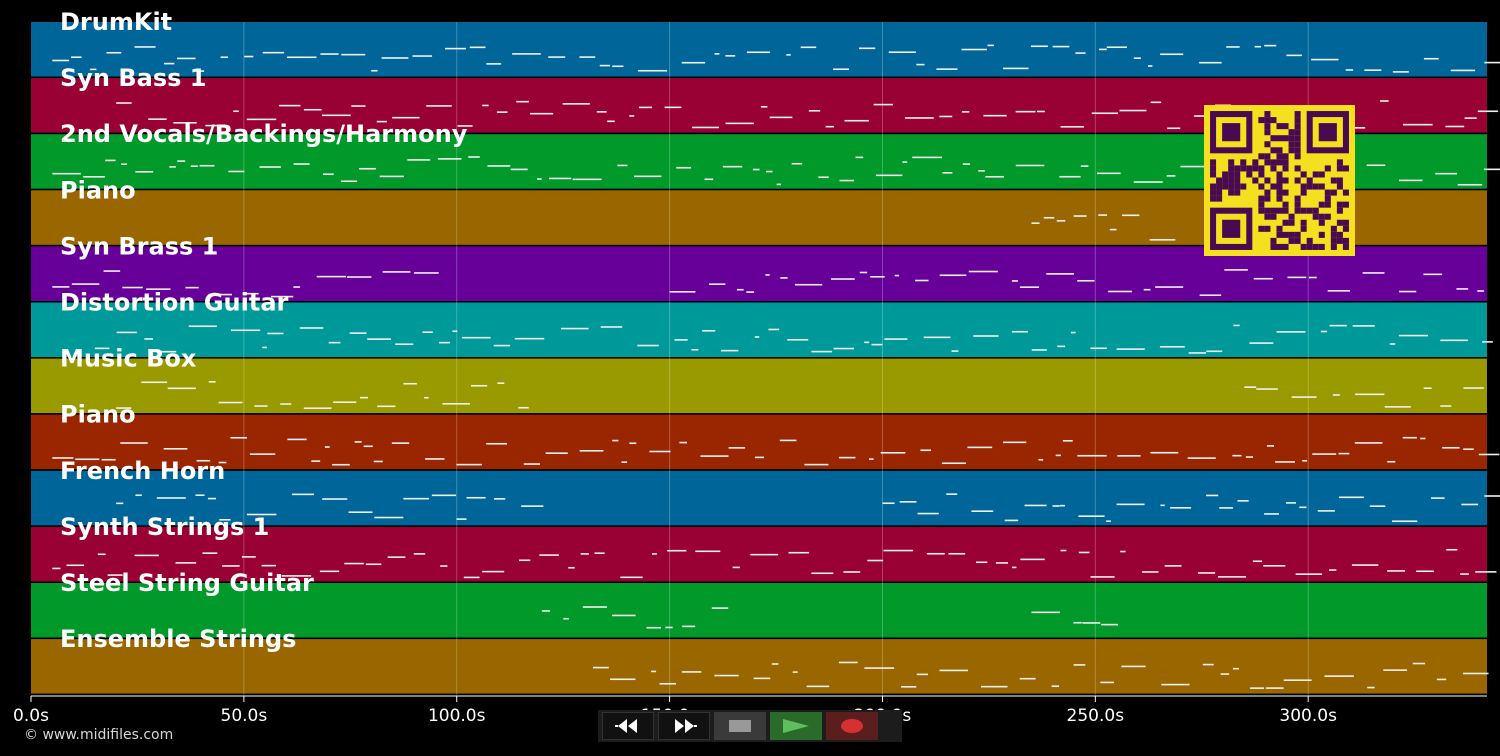 This screenshot has height=756, width=1500. I want to click on stop-button, so click(740, 726).